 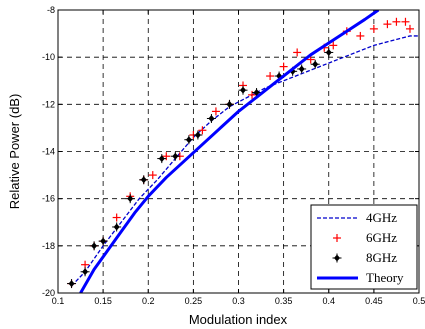 I want to click on x-tick-label: 0.35, so click(x=284, y=301).